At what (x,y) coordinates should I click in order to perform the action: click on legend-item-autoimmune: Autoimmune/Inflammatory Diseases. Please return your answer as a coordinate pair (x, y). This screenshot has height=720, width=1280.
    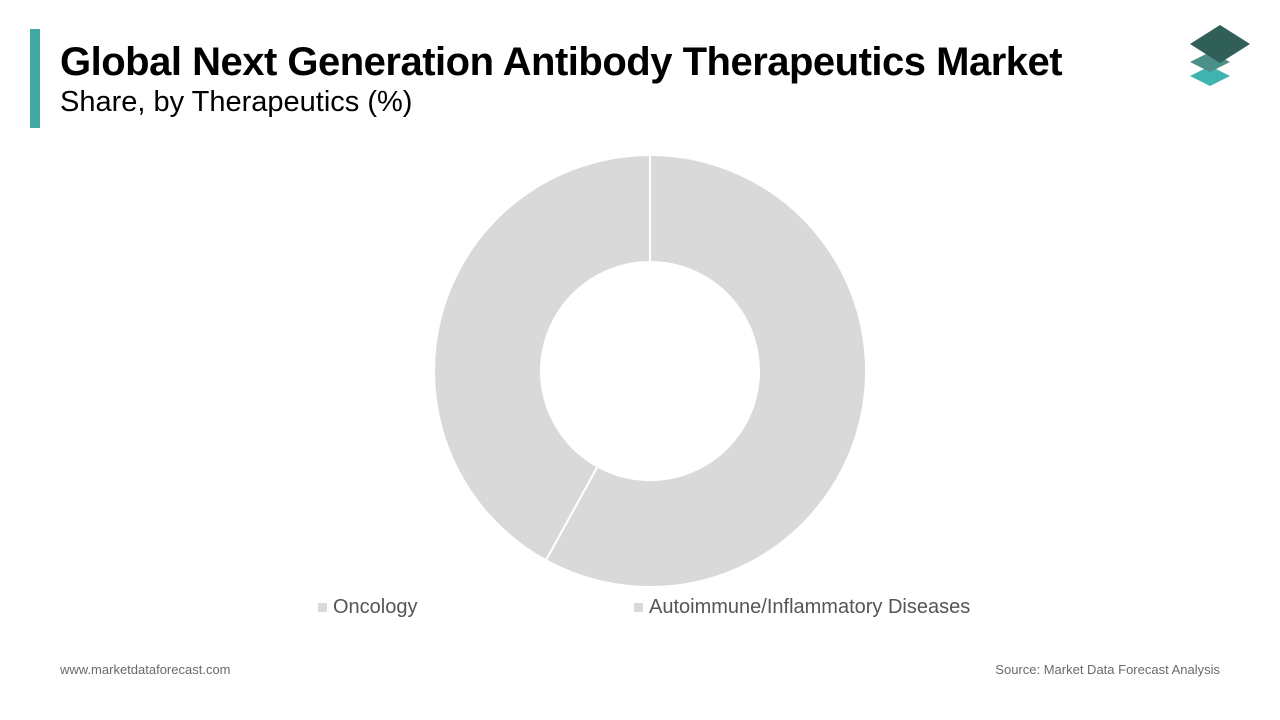
    Looking at the image, I should click on (802, 607).